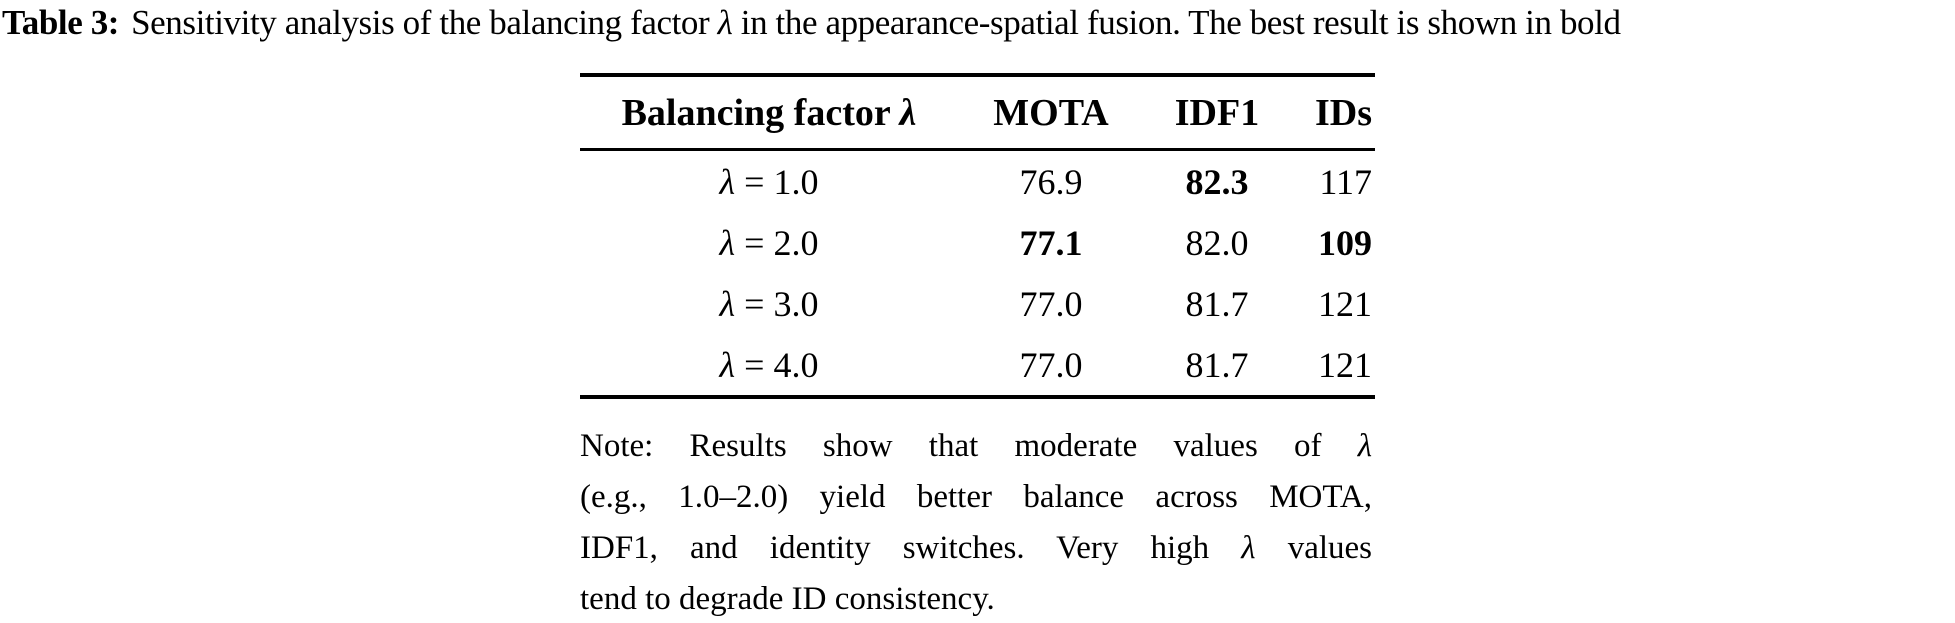 This screenshot has height=623, width=1955. I want to click on note-line: tend to degrade ID consistency., so click(787, 599).